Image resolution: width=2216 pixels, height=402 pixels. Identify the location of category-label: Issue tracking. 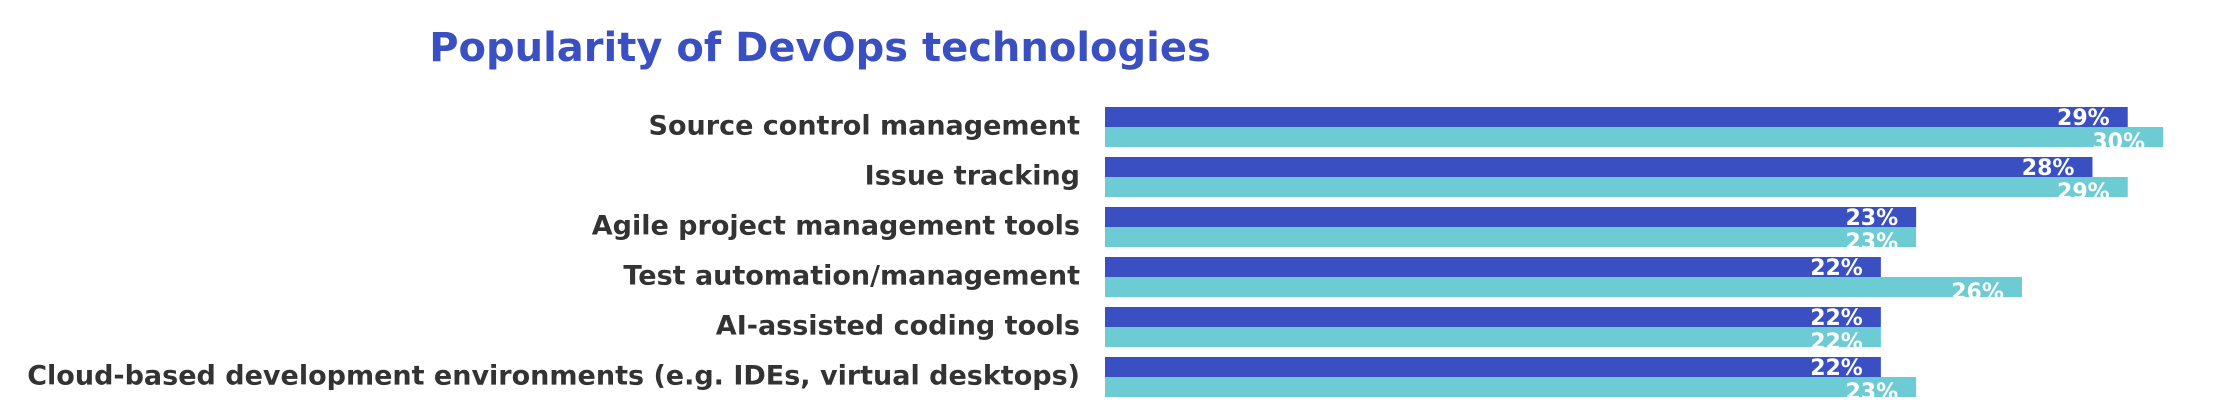
(972, 176).